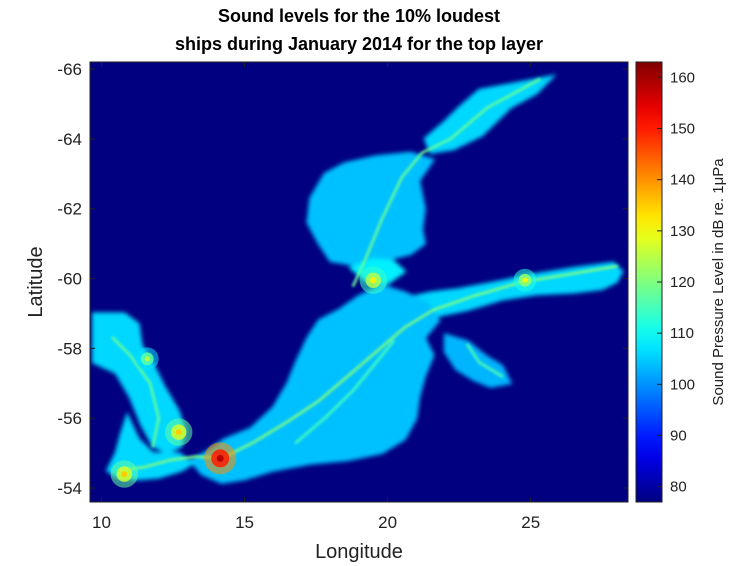 The height and width of the screenshot is (566, 754). I want to click on colorbar-ticks: 80 90 100 110 120 130 140 150 160, so click(676, 282).